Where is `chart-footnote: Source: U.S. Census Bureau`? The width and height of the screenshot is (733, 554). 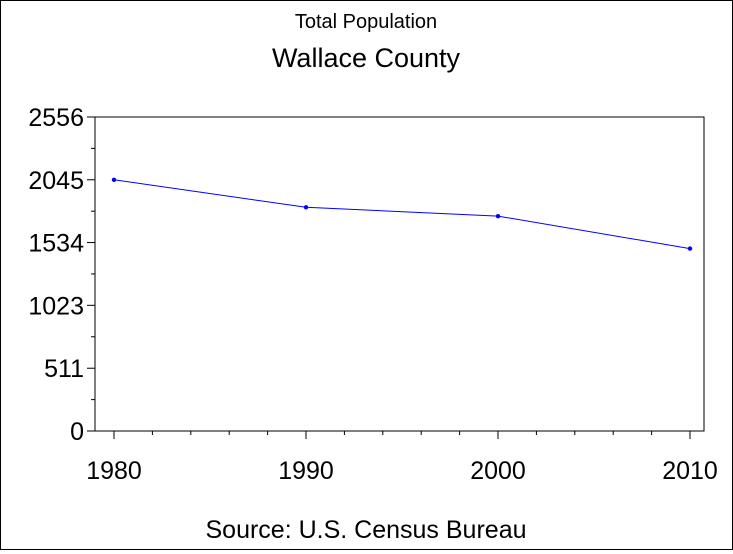 chart-footnote: Source: U.S. Census Bureau is located at coordinates (366, 530).